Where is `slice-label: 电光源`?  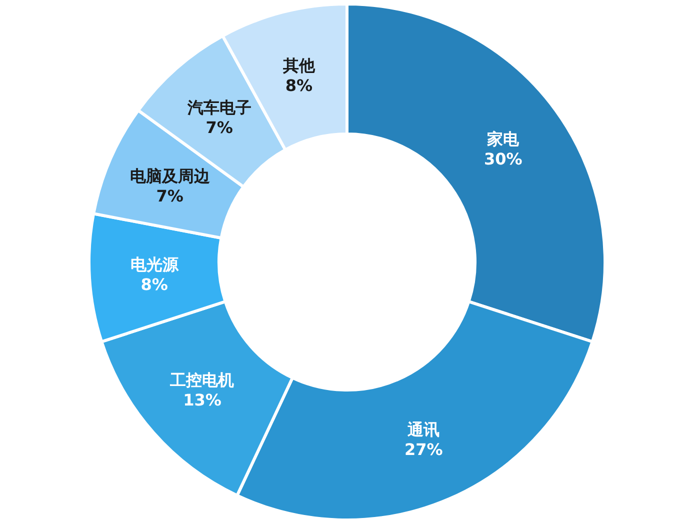 slice-label: 电光源 is located at coordinates (155, 264).